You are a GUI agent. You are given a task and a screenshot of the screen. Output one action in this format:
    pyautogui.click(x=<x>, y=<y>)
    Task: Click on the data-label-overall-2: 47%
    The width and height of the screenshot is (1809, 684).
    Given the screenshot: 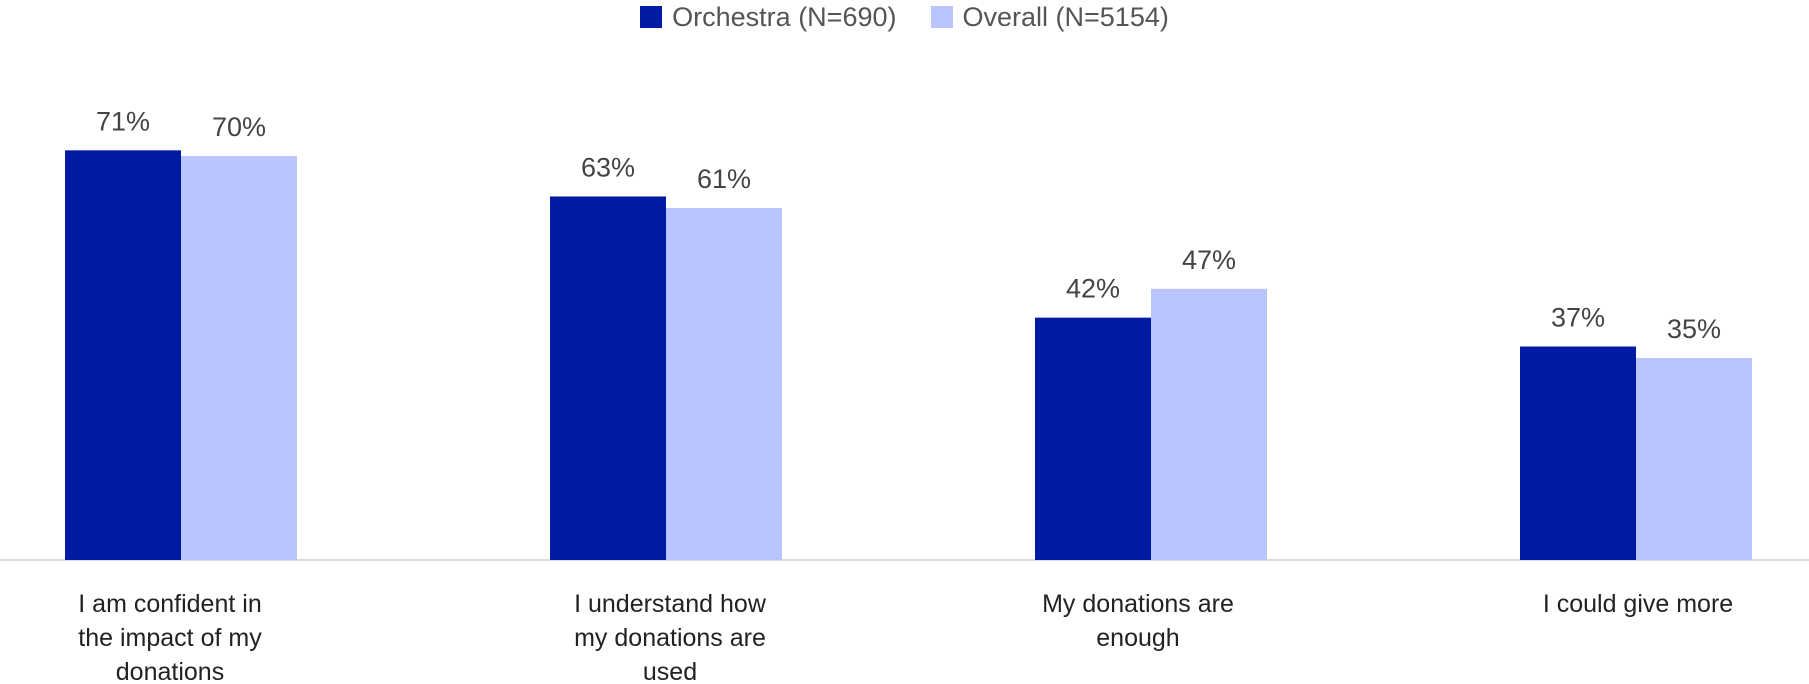 What is the action you would take?
    pyautogui.click(x=1209, y=260)
    